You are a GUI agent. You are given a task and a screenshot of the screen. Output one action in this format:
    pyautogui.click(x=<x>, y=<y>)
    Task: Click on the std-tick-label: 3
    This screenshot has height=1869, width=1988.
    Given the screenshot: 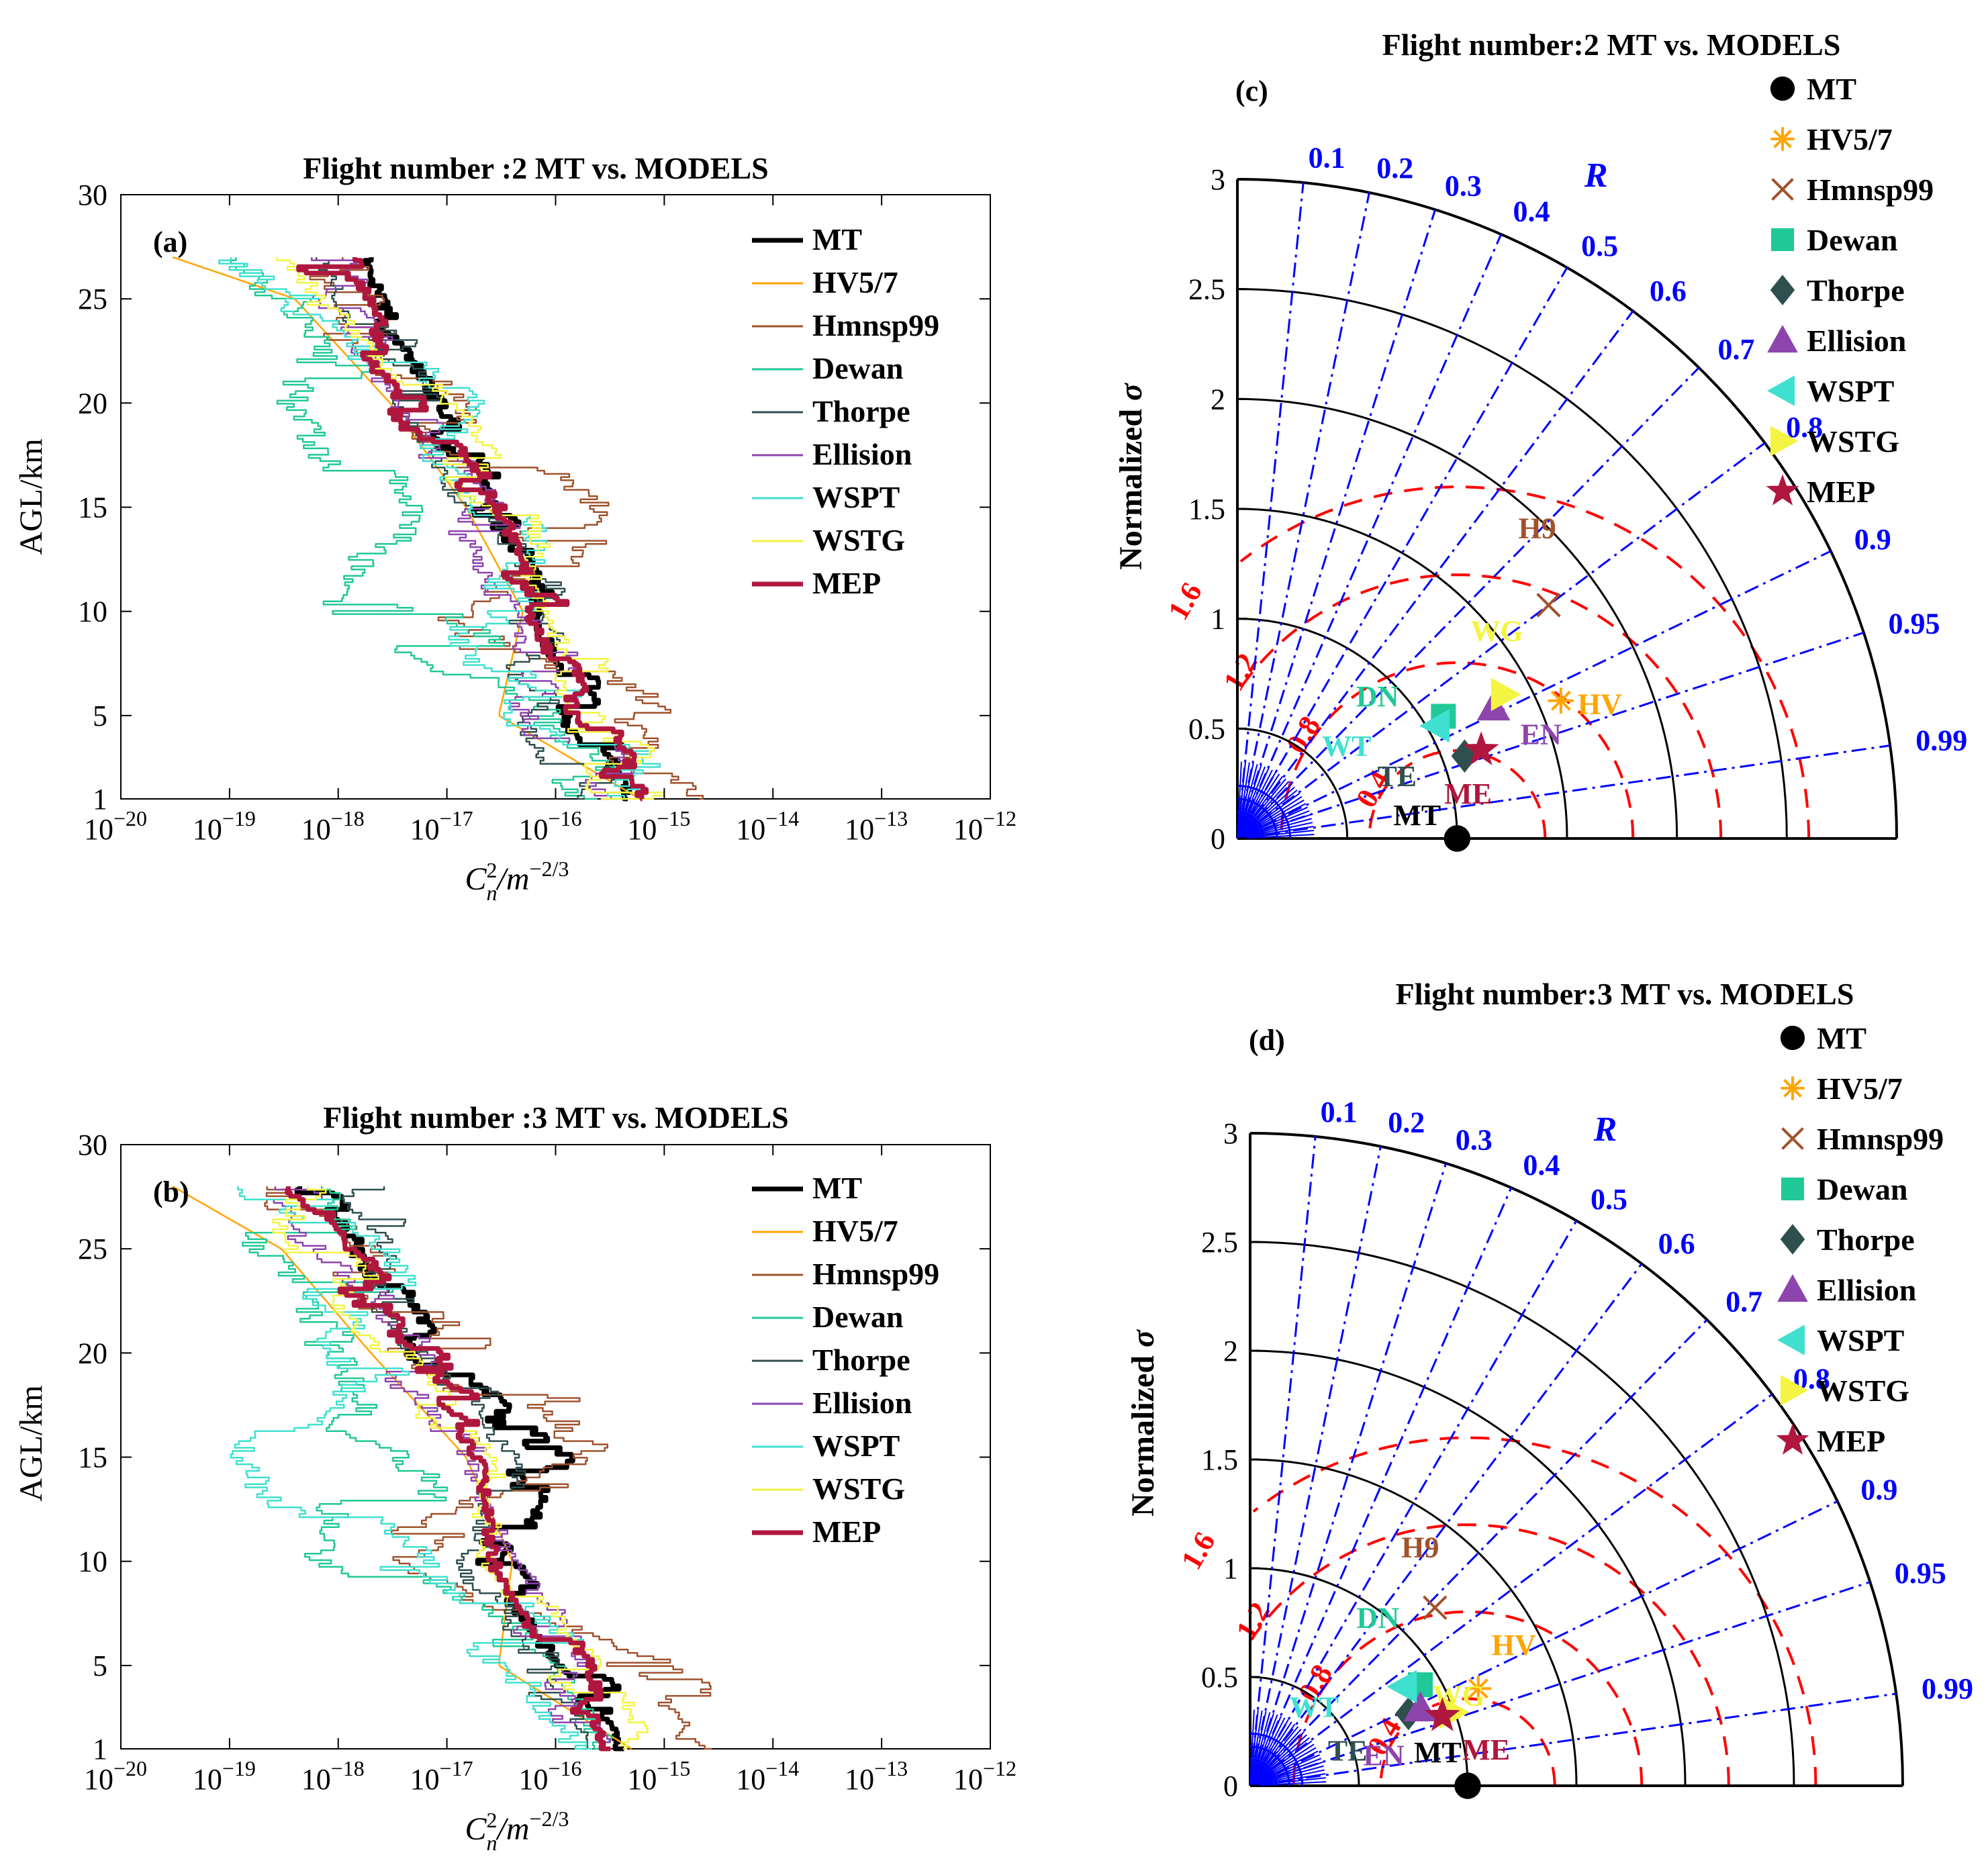 What is the action you would take?
    pyautogui.click(x=1218, y=180)
    